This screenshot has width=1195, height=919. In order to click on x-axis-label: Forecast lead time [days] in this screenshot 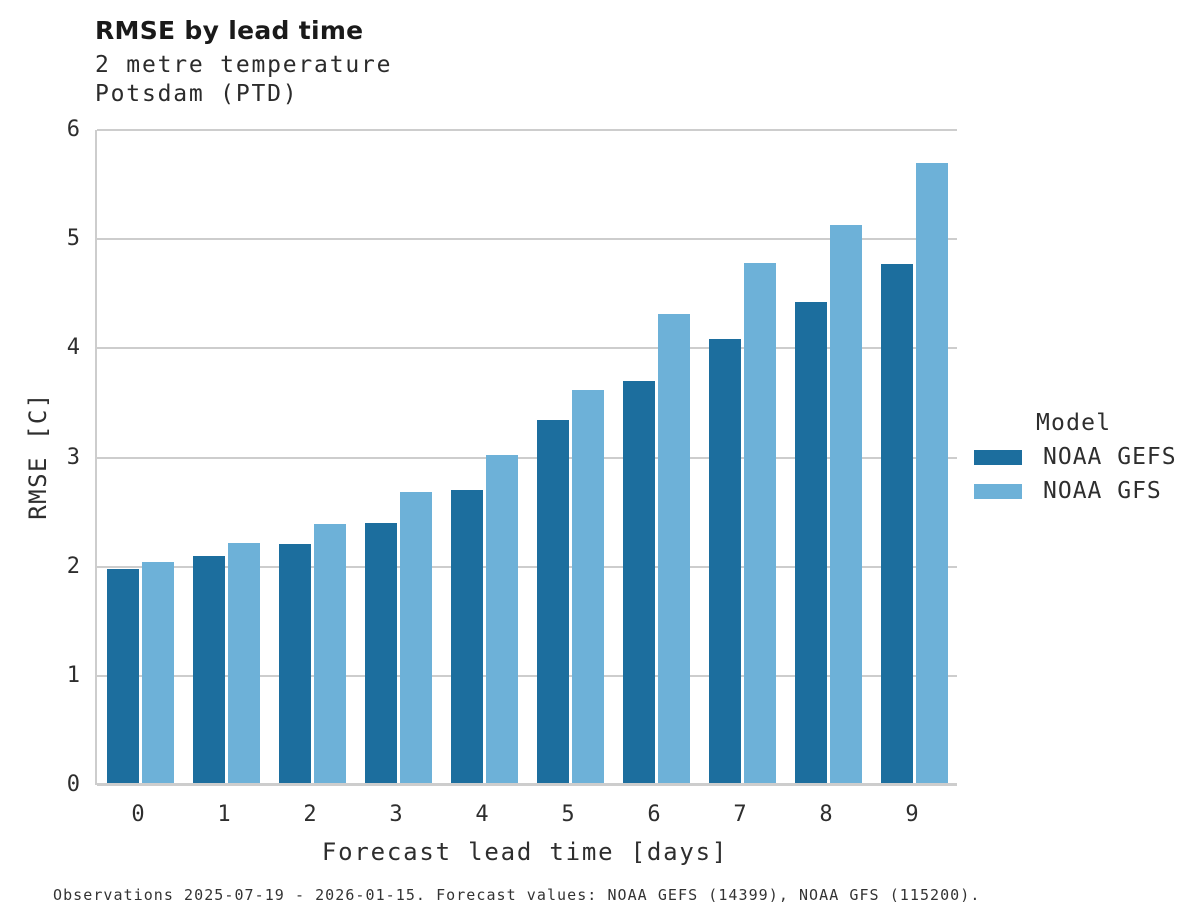, I will do `click(525, 852)`.